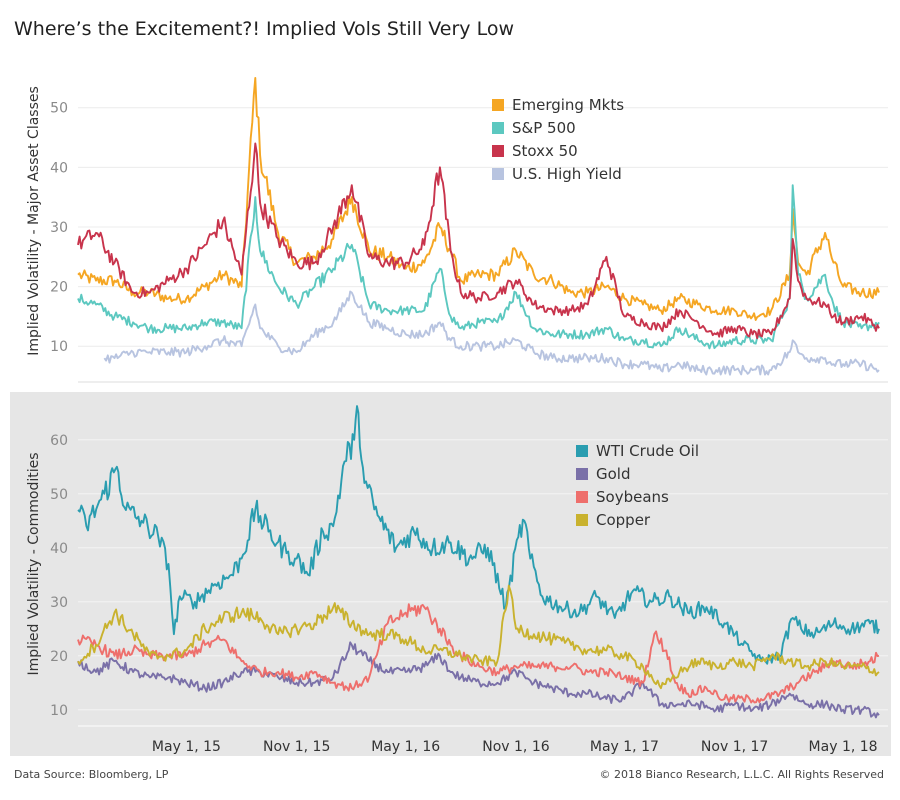 The image size is (900, 800). Describe the element at coordinates (91, 774) in the screenshot. I see `data-source-note: Data Source: Bloomberg, LP` at that location.